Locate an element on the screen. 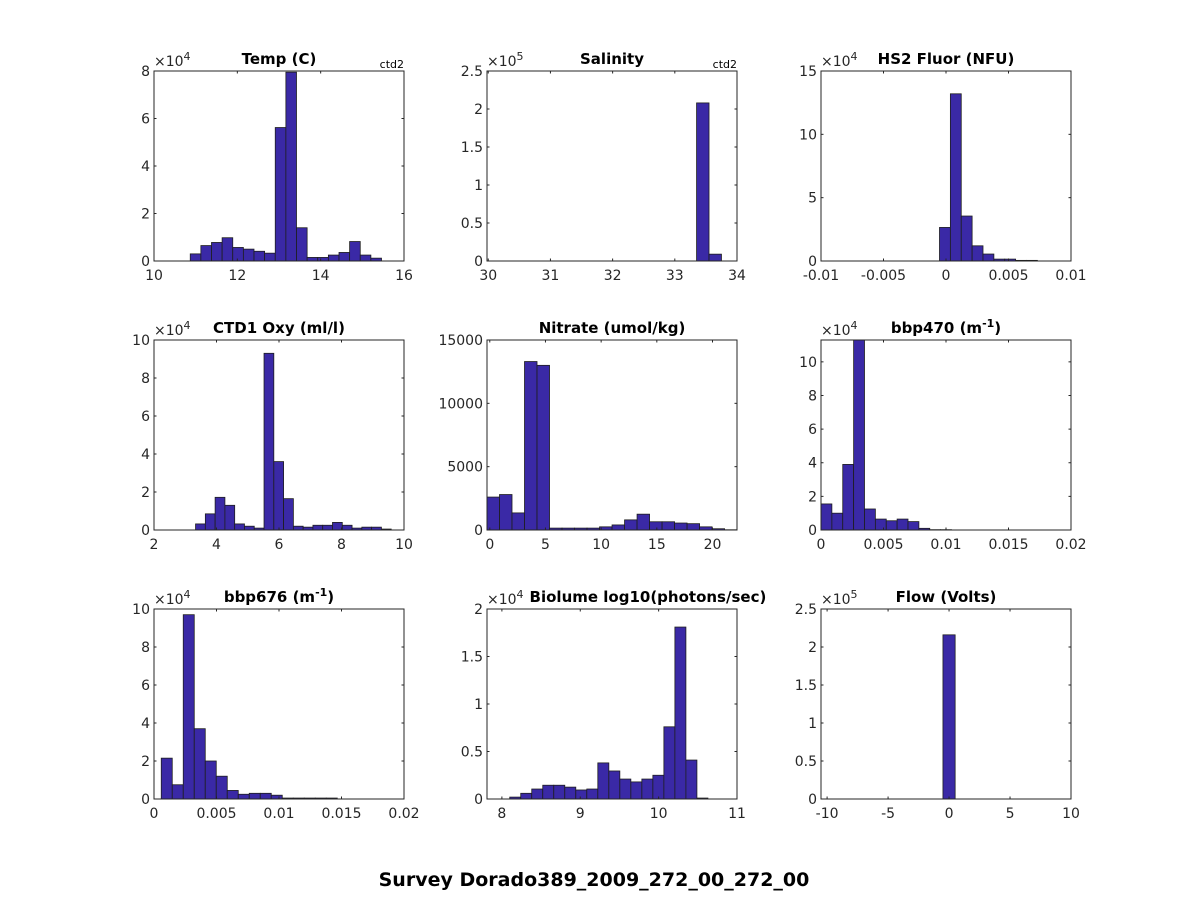 The height and width of the screenshot is (900, 1188). x-tick-label: 30 is located at coordinates (488, 276).